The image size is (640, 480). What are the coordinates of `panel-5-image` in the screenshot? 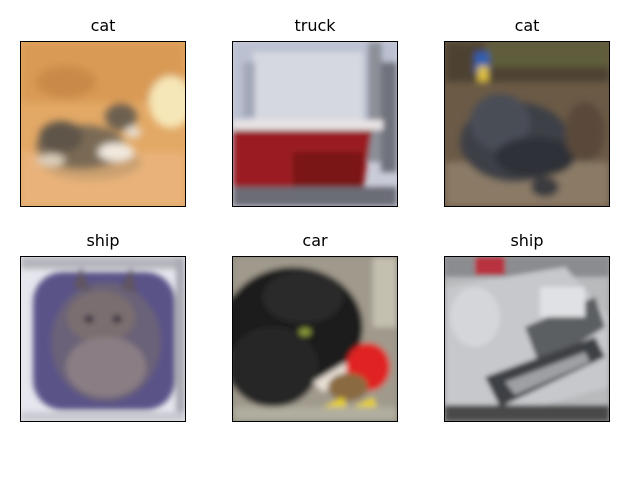 It's located at (315, 339).